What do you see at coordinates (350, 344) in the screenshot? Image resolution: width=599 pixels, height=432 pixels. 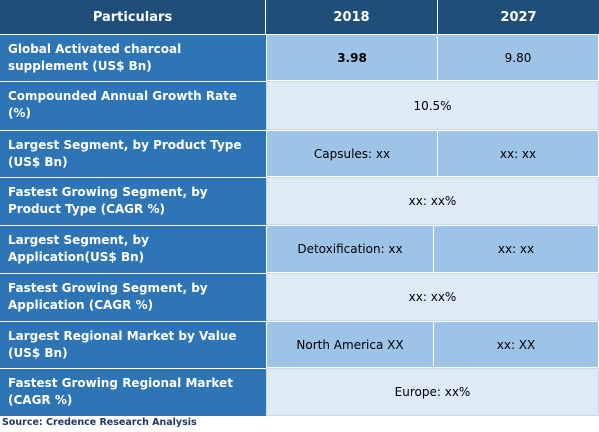 I see `value-largest-region-2018: North America XX` at bounding box center [350, 344].